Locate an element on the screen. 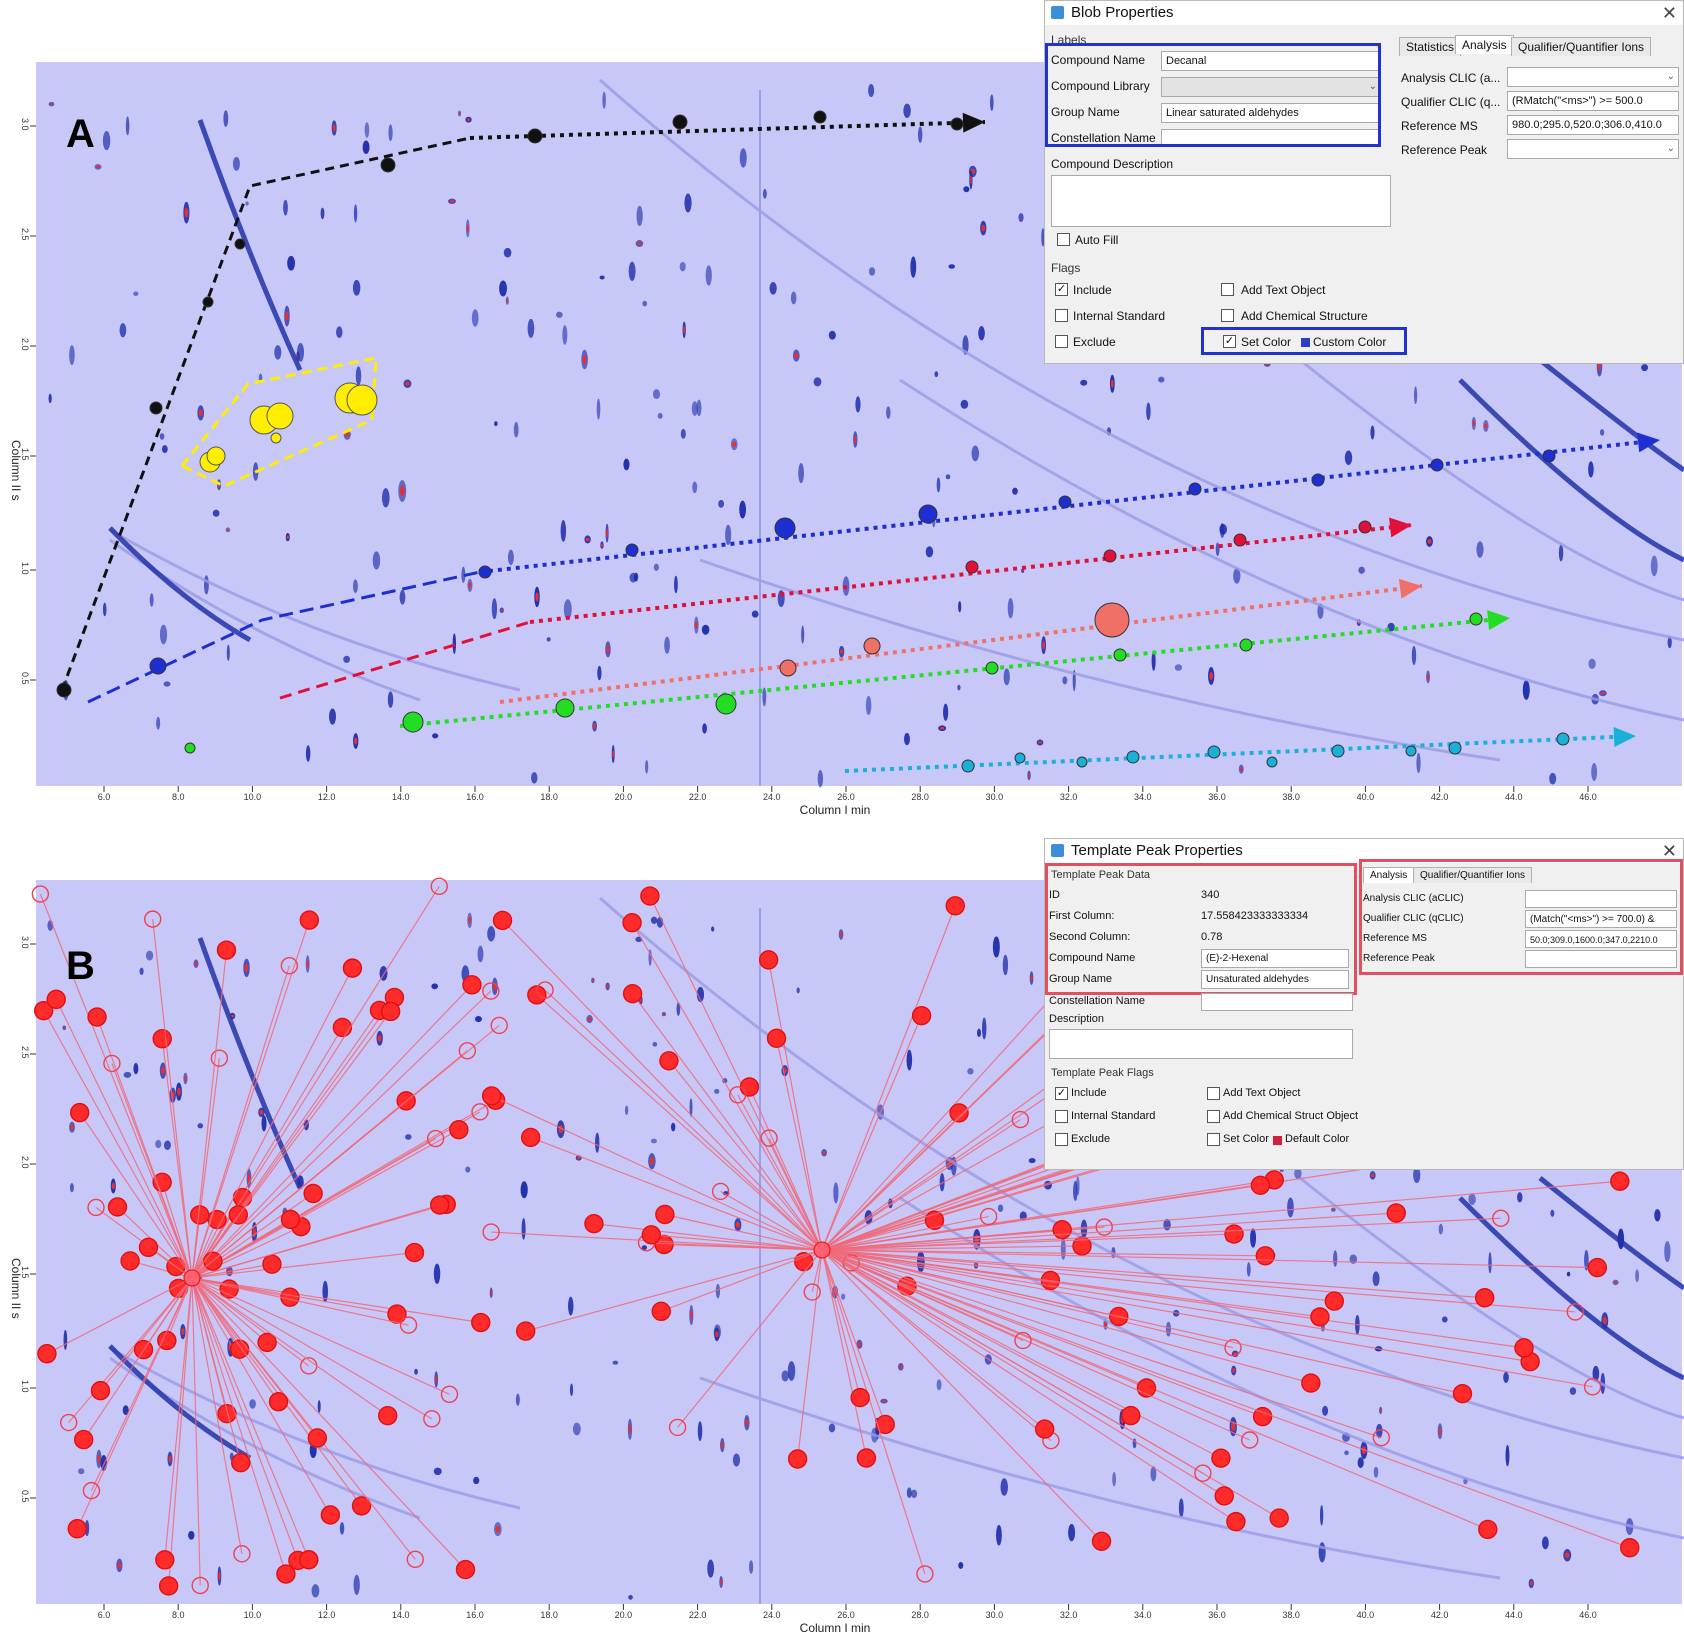 The height and width of the screenshot is (1637, 1684). add-chemical-struct-checkbox is located at coordinates (1213, 1116).